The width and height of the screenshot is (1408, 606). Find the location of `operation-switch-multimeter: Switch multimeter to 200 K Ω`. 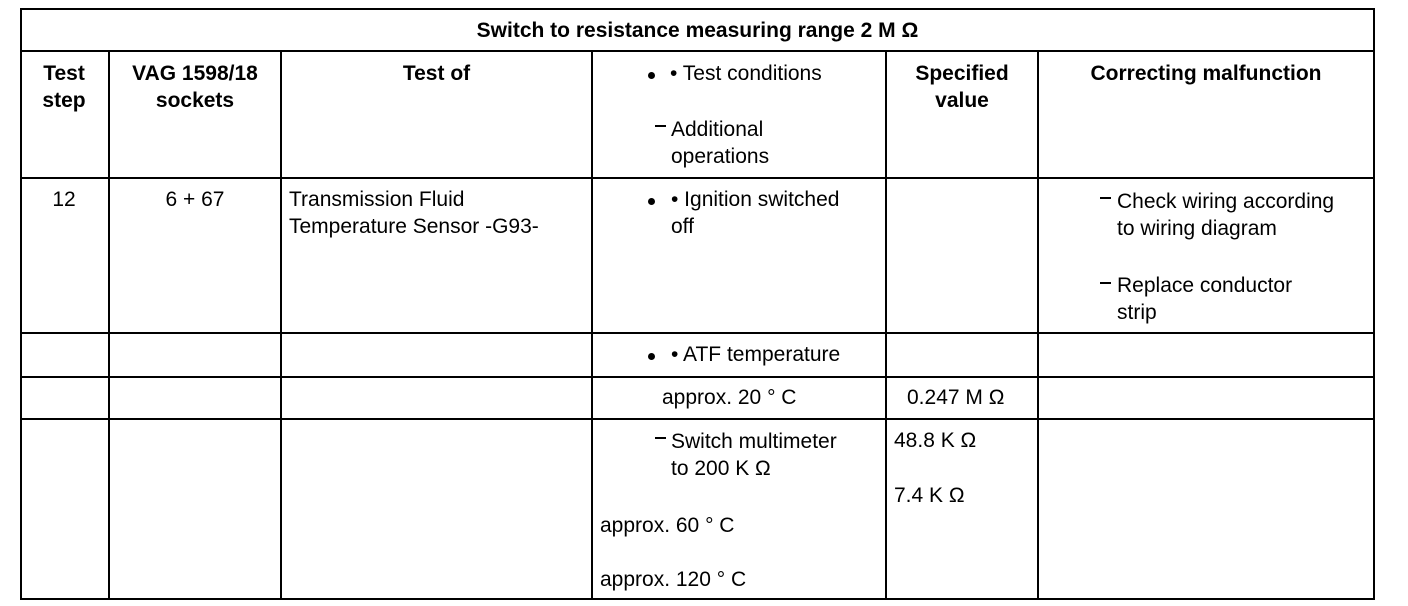

operation-switch-multimeter: Switch multimeter to 200 K Ω is located at coordinates (754, 455).